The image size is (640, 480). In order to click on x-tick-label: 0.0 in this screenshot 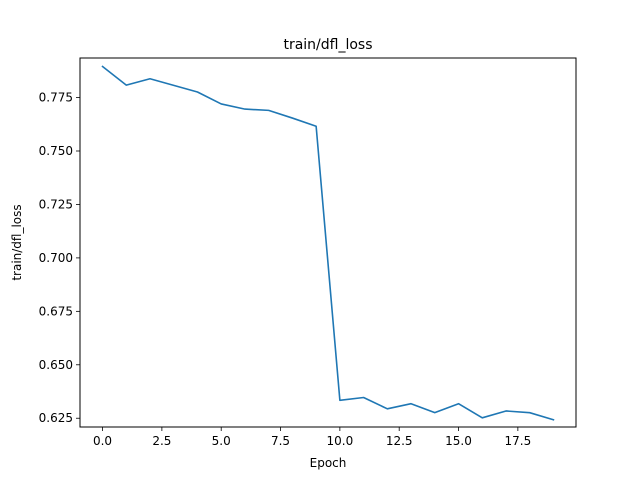, I will do `click(102, 441)`.